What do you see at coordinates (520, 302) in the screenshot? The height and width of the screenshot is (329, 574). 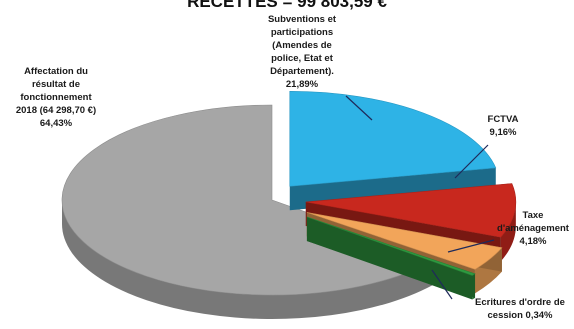 I see `slice-label-line: Ecritures d'ordre de` at bounding box center [520, 302].